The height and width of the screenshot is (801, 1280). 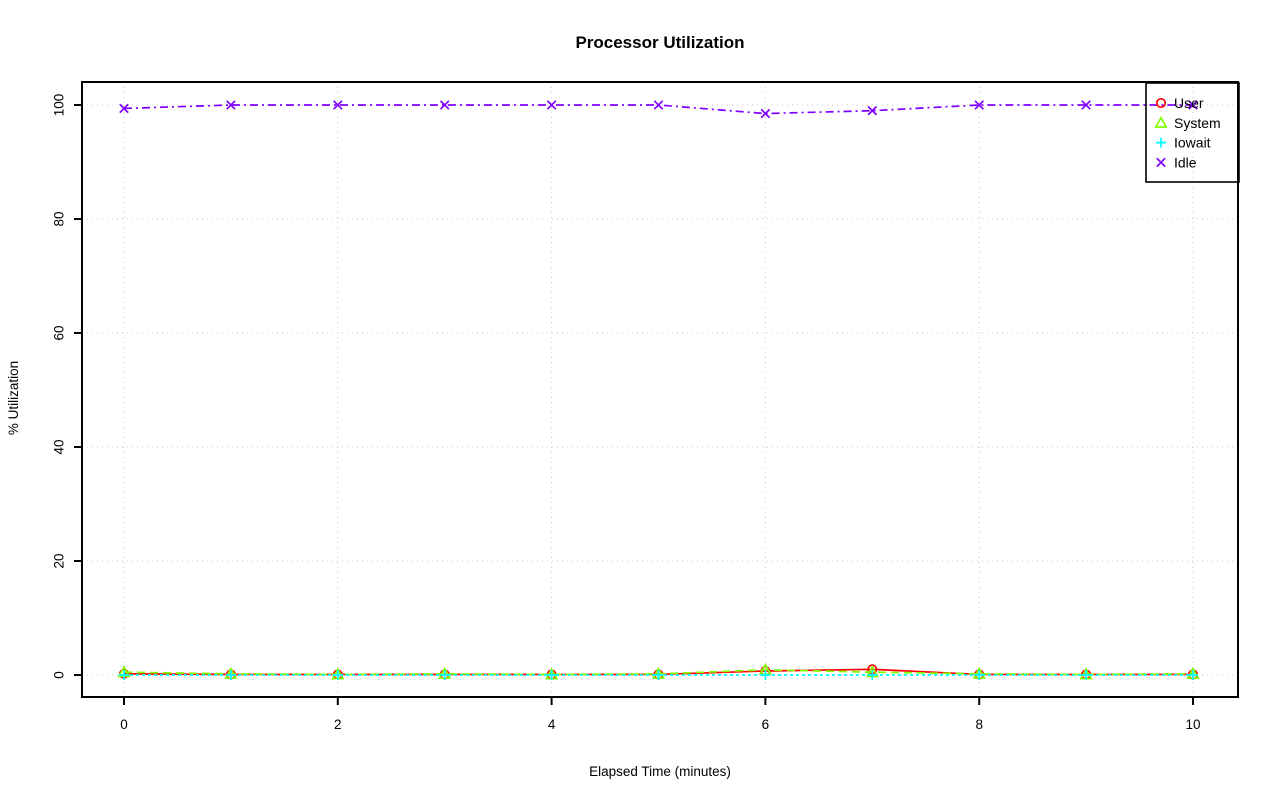 What do you see at coordinates (1192, 724) in the screenshot?
I see `x-tick-label: 10` at bounding box center [1192, 724].